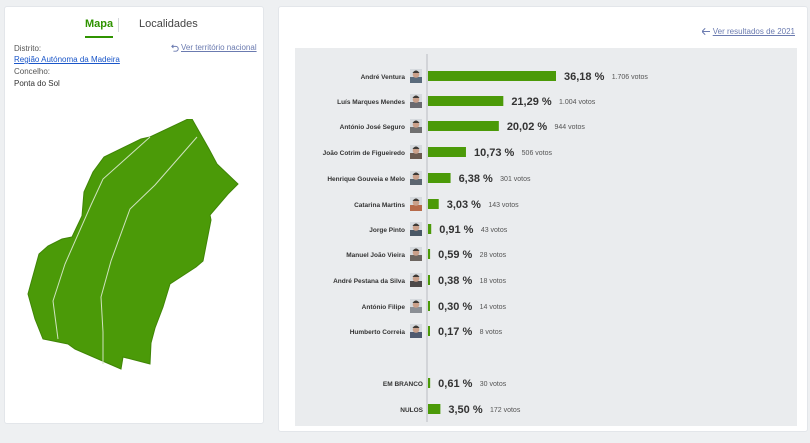 This screenshot has width=810, height=443. I want to click on parish-border-west, so click(101, 238).